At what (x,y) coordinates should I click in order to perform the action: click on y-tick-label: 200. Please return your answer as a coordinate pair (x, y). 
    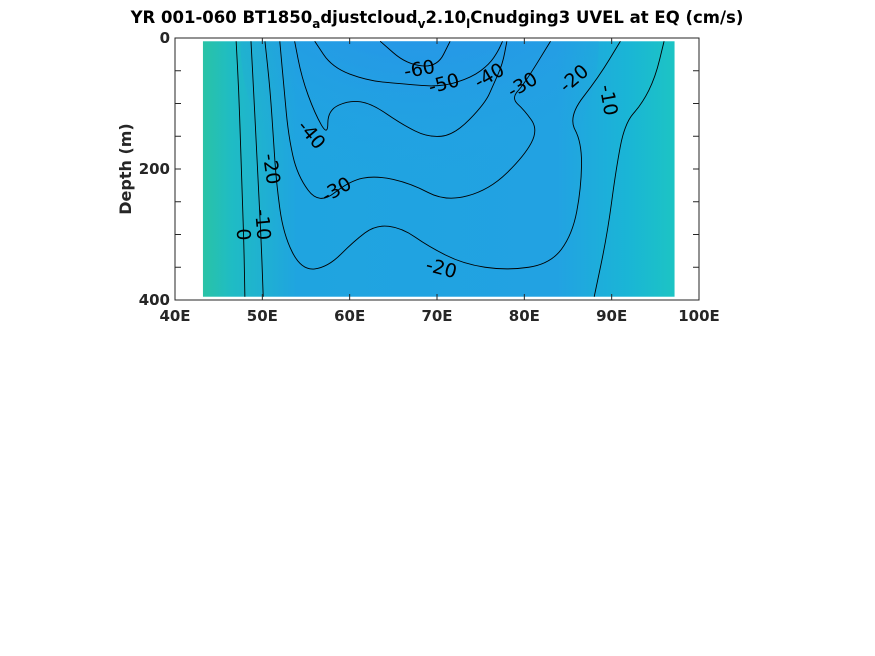
    Looking at the image, I should click on (154, 169).